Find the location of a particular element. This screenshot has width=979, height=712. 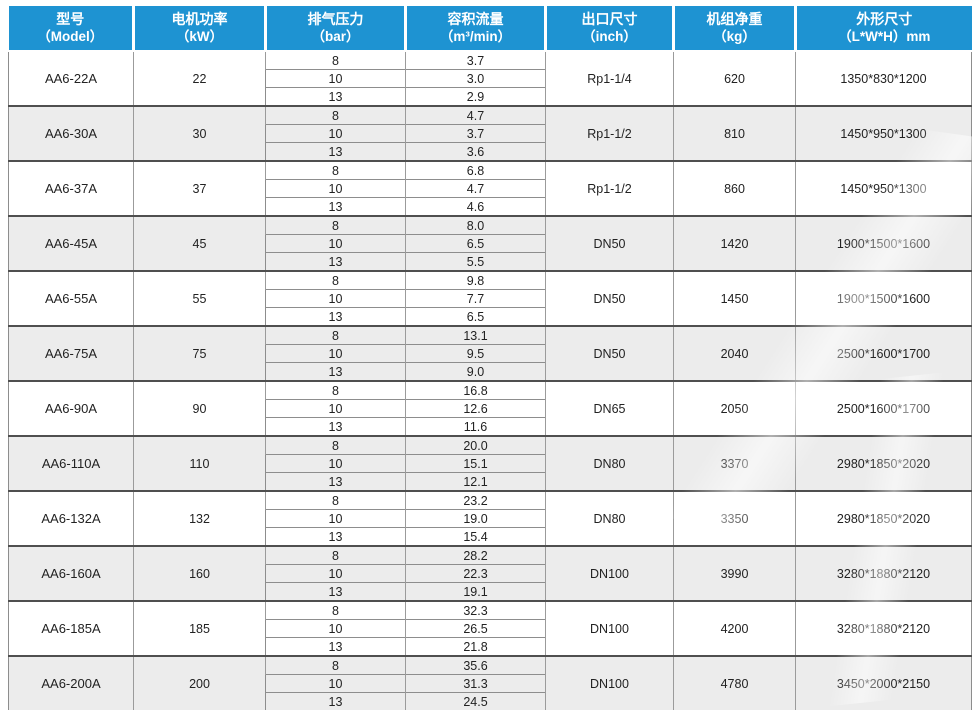

table-row: AA6-200A 200 8 35.6 DN100 4780 3450*2000*2150 is located at coordinates (490, 682).